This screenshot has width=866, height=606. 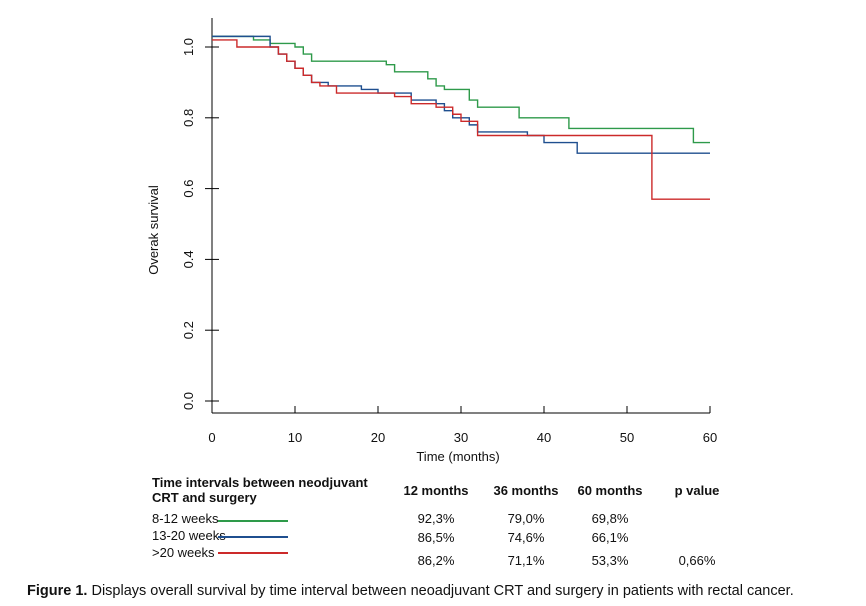 What do you see at coordinates (526, 560) in the screenshot?
I see `table-cell: 71,1%` at bounding box center [526, 560].